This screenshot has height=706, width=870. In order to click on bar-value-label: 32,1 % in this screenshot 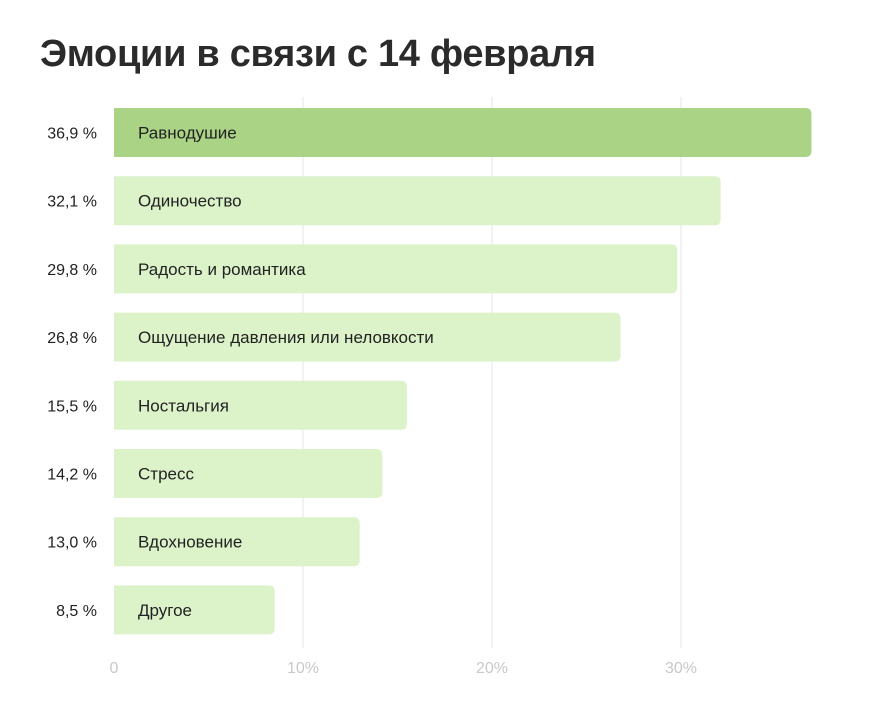, I will do `click(72, 202)`.